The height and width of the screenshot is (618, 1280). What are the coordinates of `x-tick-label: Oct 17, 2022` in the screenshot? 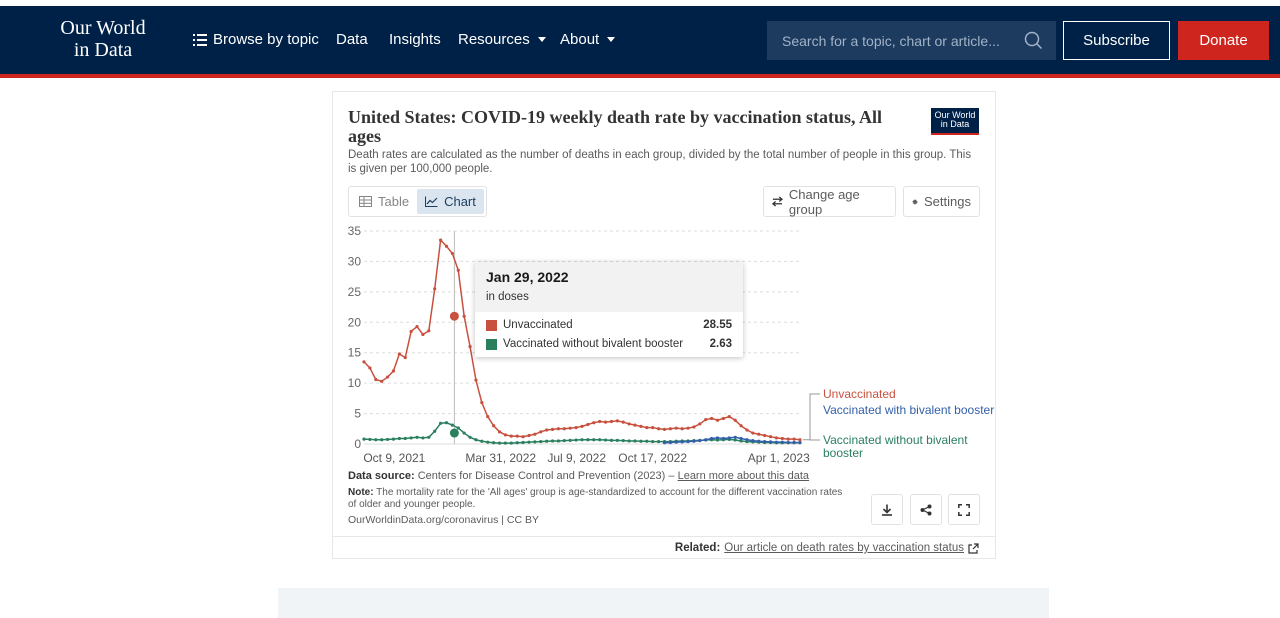 It's located at (652, 458).